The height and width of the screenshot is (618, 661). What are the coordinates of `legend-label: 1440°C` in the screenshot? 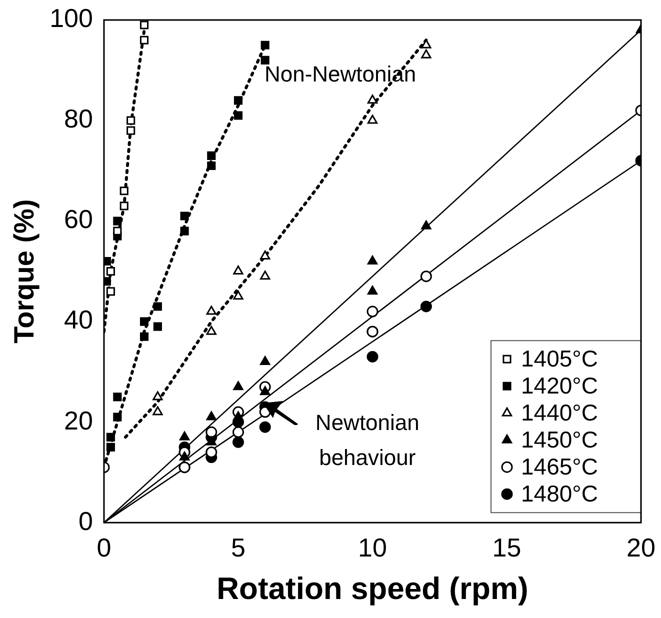 It's located at (559, 412).